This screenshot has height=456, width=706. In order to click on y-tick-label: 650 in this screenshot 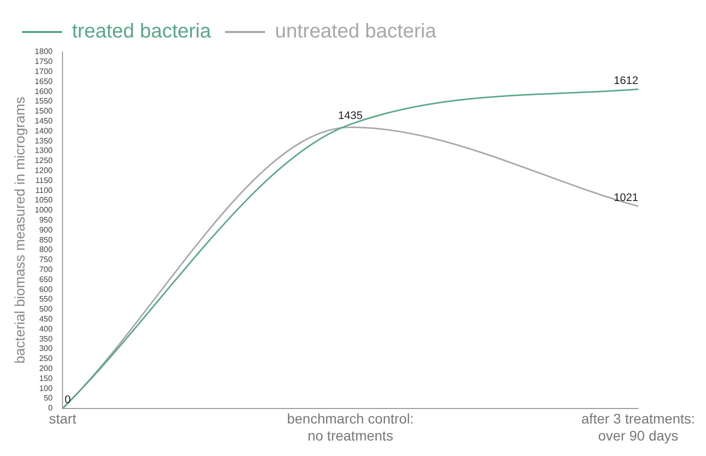, I will do `click(46, 279)`.